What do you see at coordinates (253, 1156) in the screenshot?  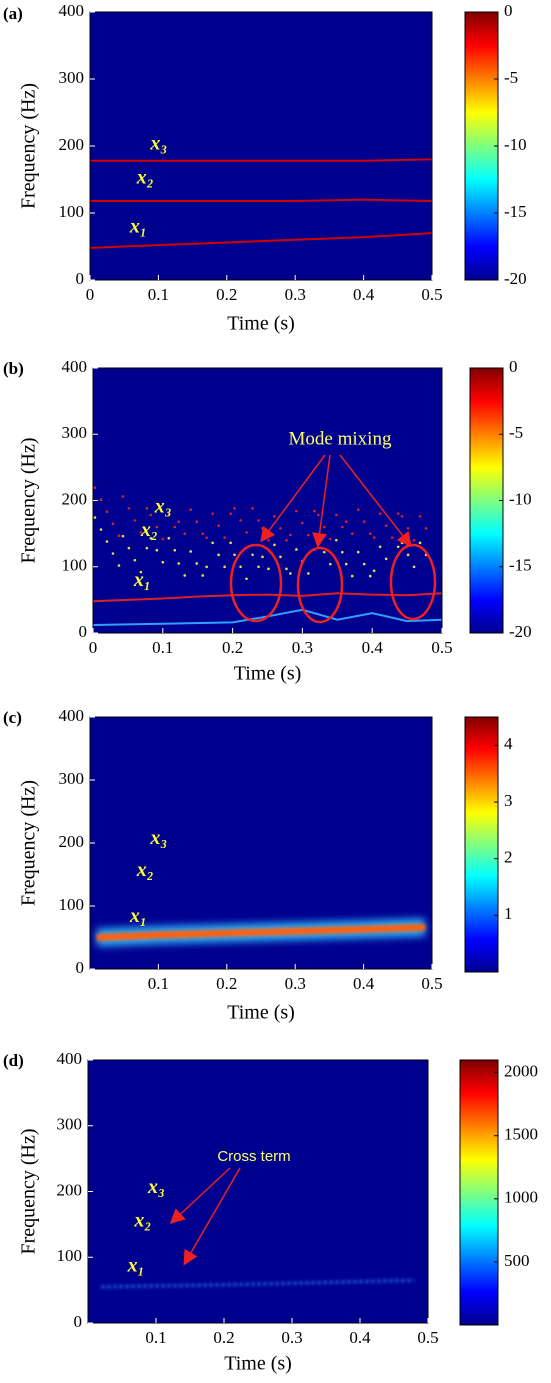 I see `annotation: Cross term` at bounding box center [253, 1156].